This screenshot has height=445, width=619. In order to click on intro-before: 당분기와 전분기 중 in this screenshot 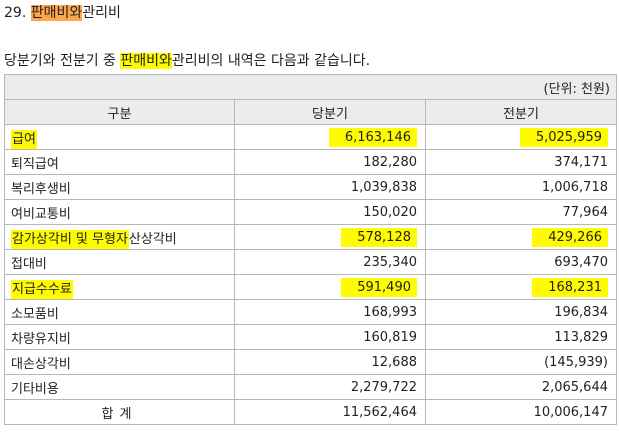, I will do `click(62, 61)`.